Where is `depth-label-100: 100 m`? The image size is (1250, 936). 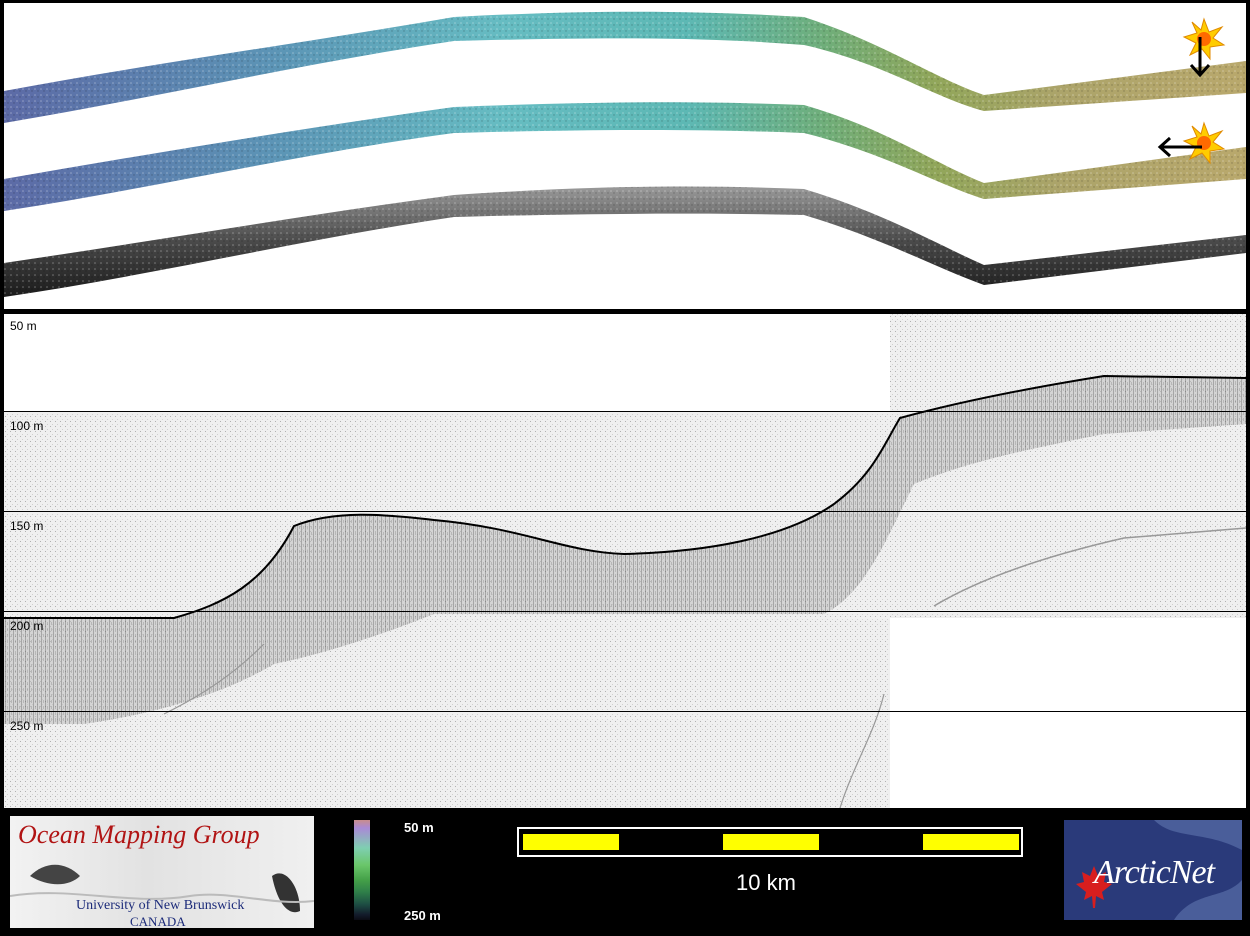
depth-label-100: 100 m is located at coordinates (27, 426).